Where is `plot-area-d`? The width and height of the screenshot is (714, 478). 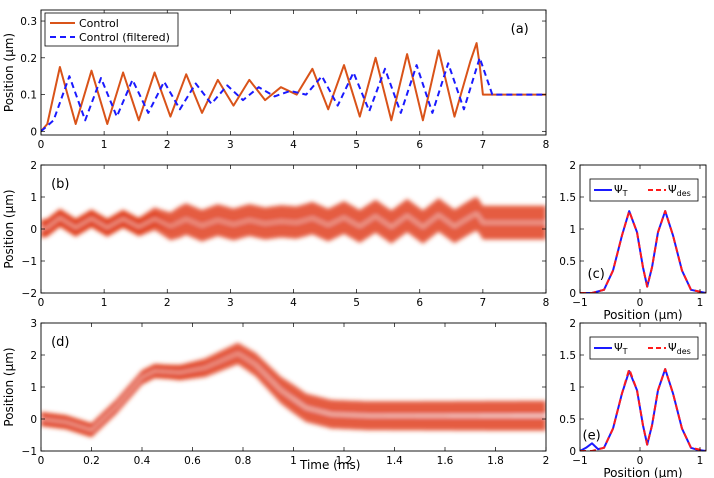
plot-area-d is located at coordinates (293, 390).